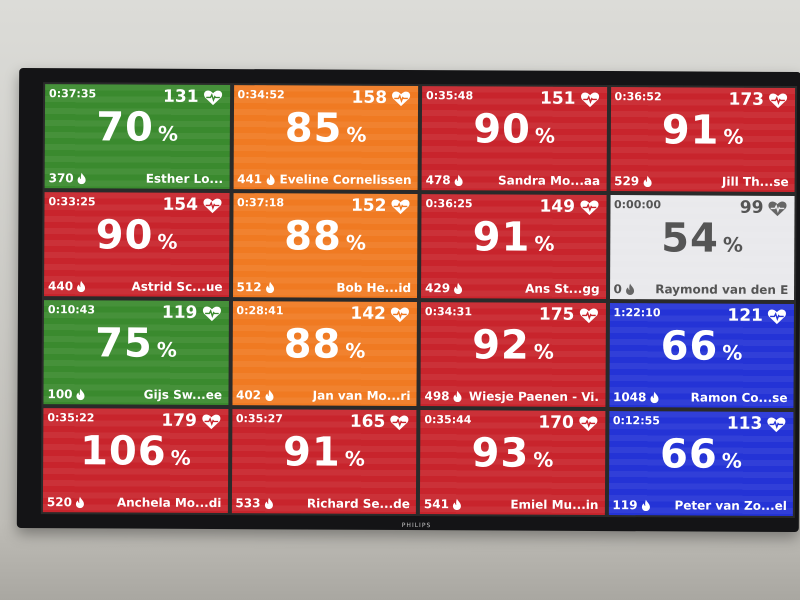 The image size is (800, 600). Describe the element at coordinates (625, 505) in the screenshot. I see `calories-value: 119` at that location.